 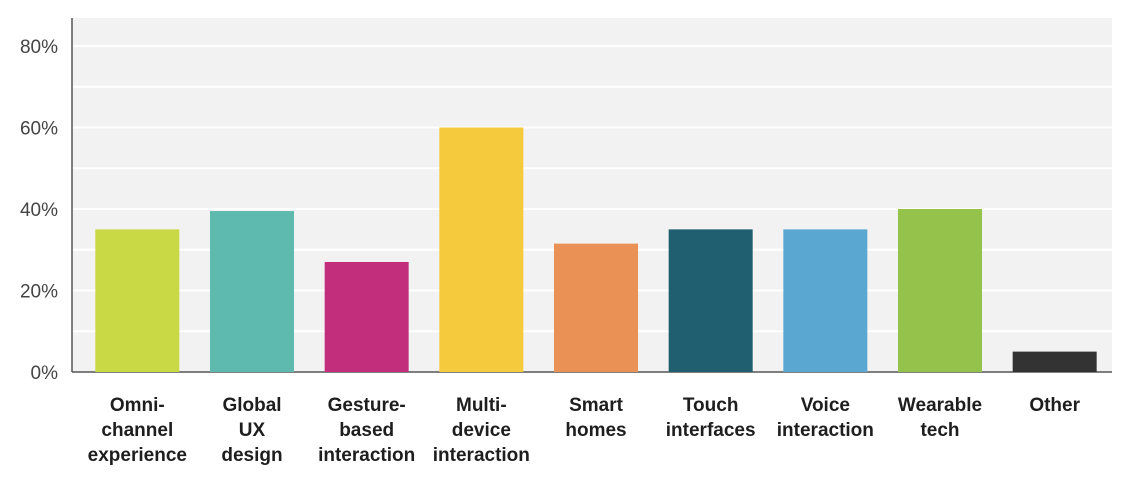 What do you see at coordinates (825, 405) in the screenshot?
I see `x-category-label: Voice` at bounding box center [825, 405].